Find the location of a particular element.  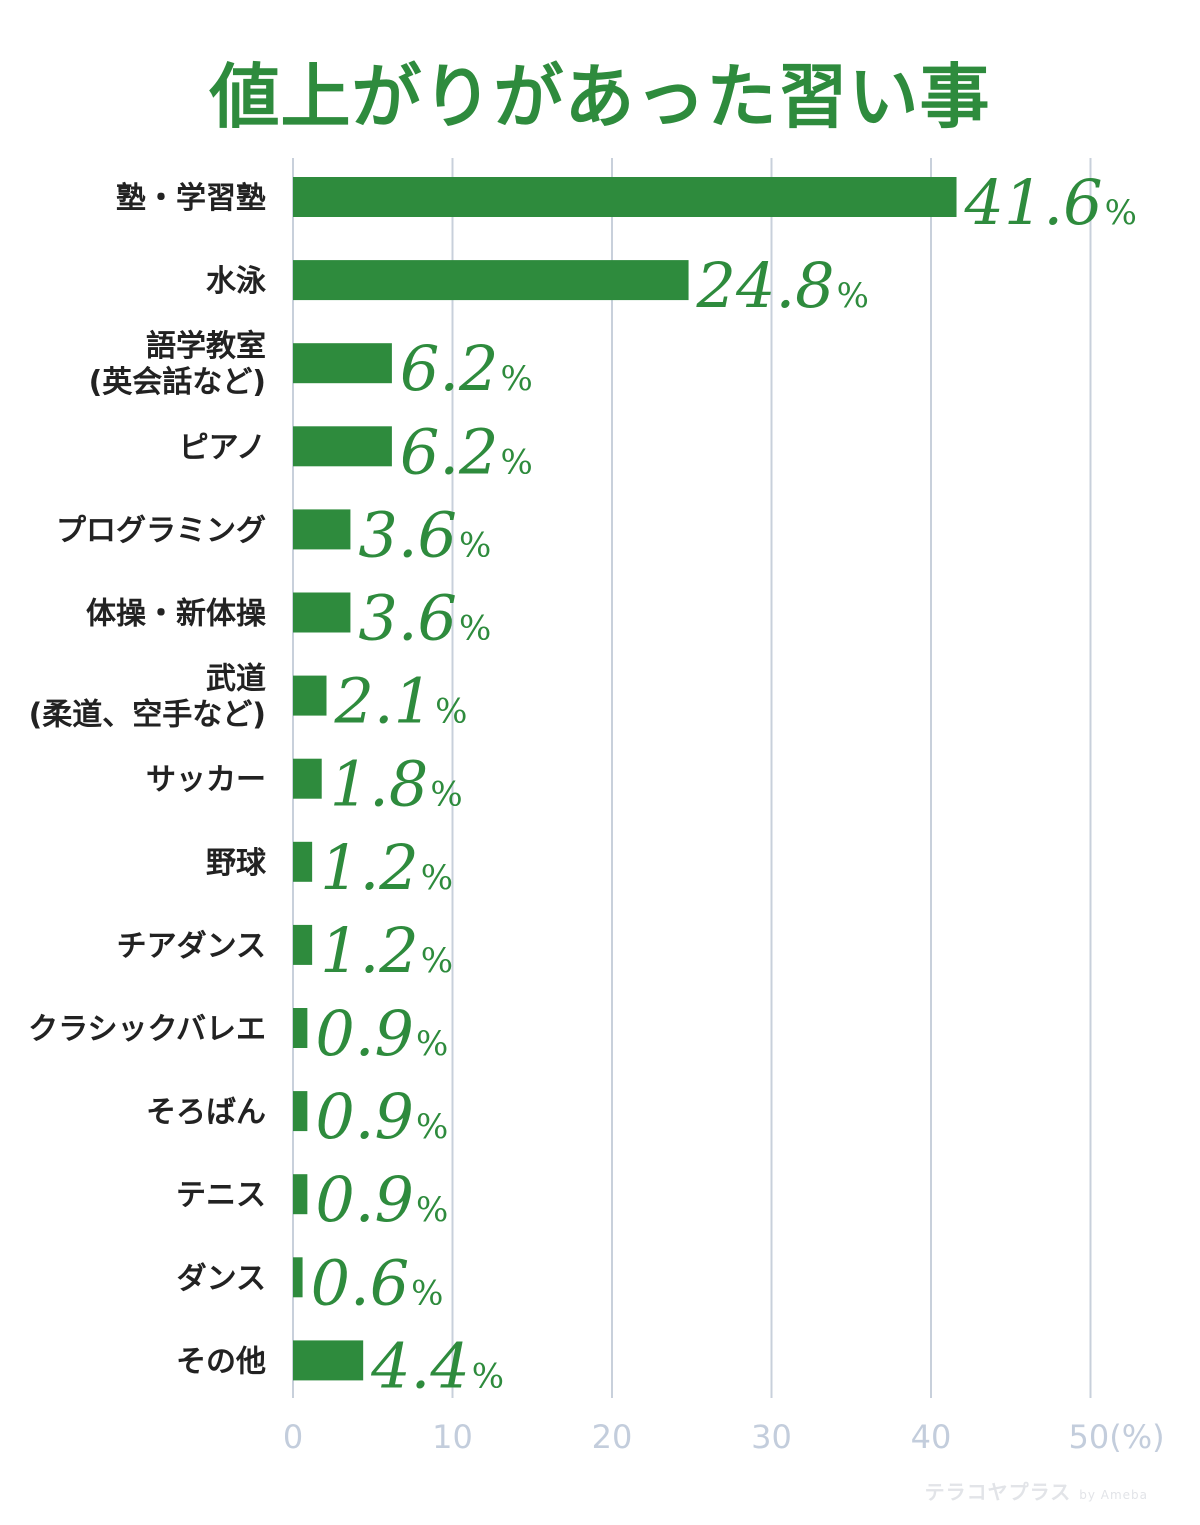

data-label: 1.8% is located at coordinates (396, 784).